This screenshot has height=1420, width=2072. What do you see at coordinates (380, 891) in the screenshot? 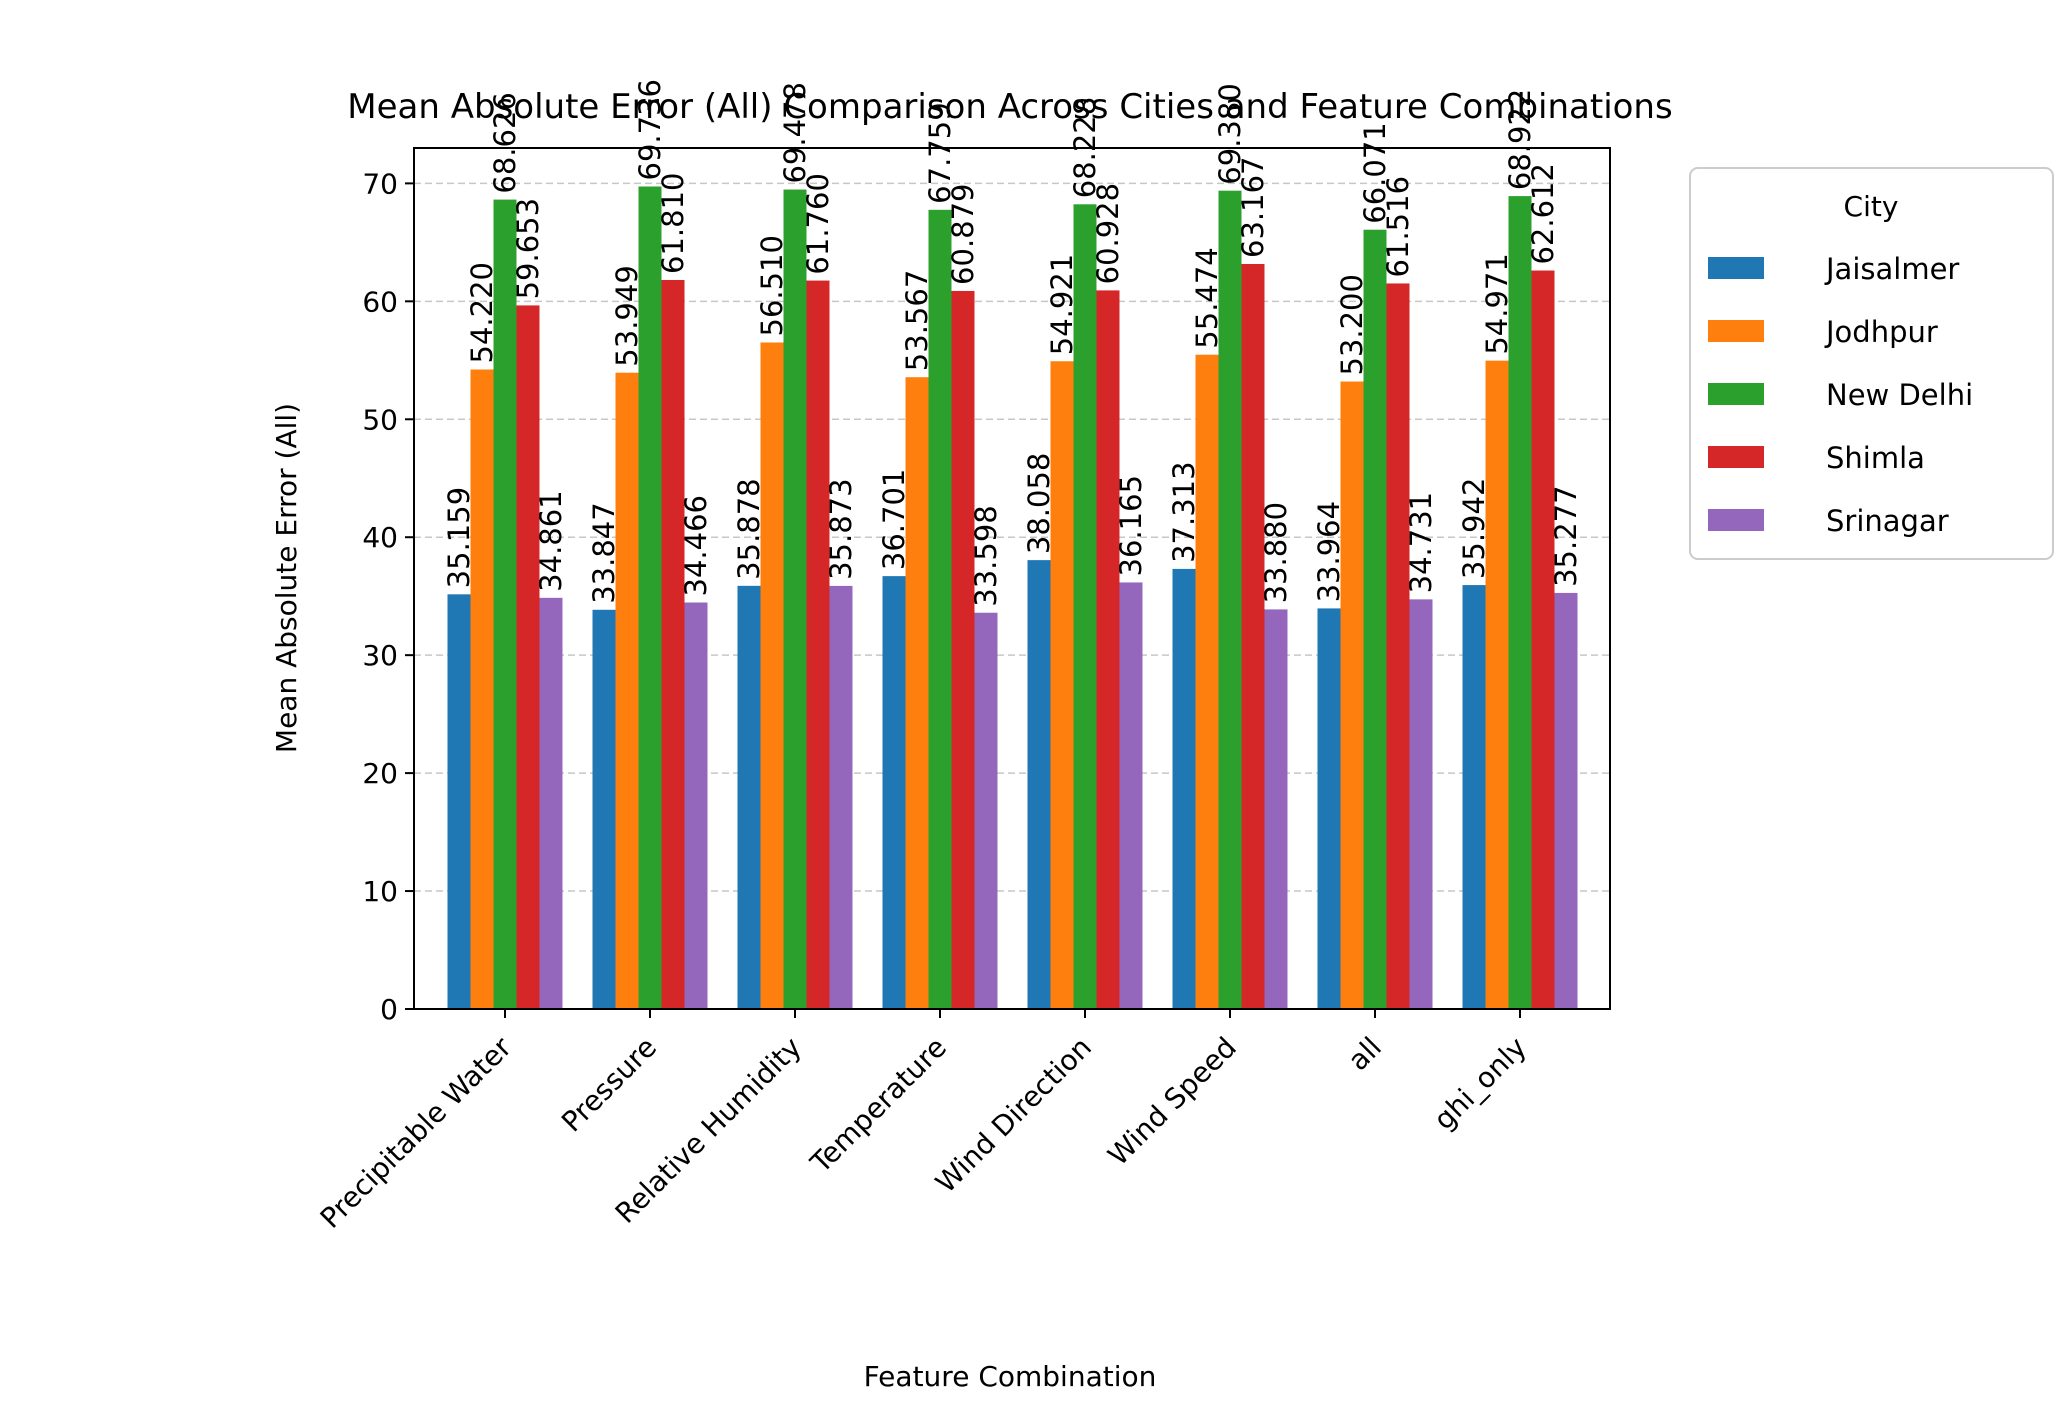
I see `y-tick-label: 10` at bounding box center [380, 891].